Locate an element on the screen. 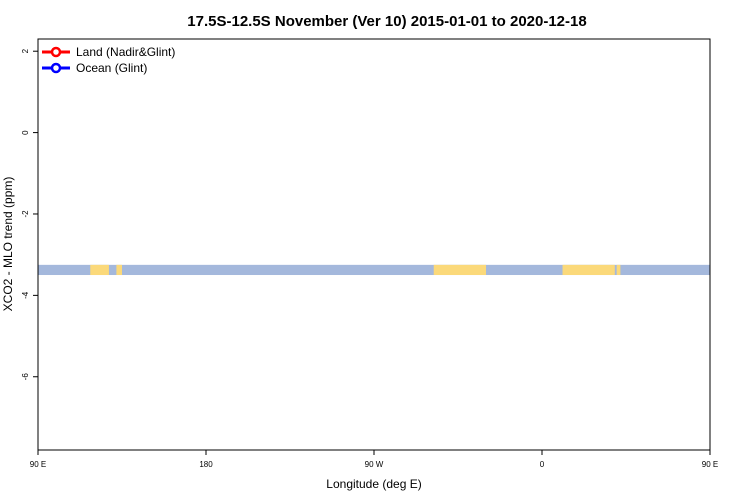  y-tick-label: -4 is located at coordinates (25, 295).